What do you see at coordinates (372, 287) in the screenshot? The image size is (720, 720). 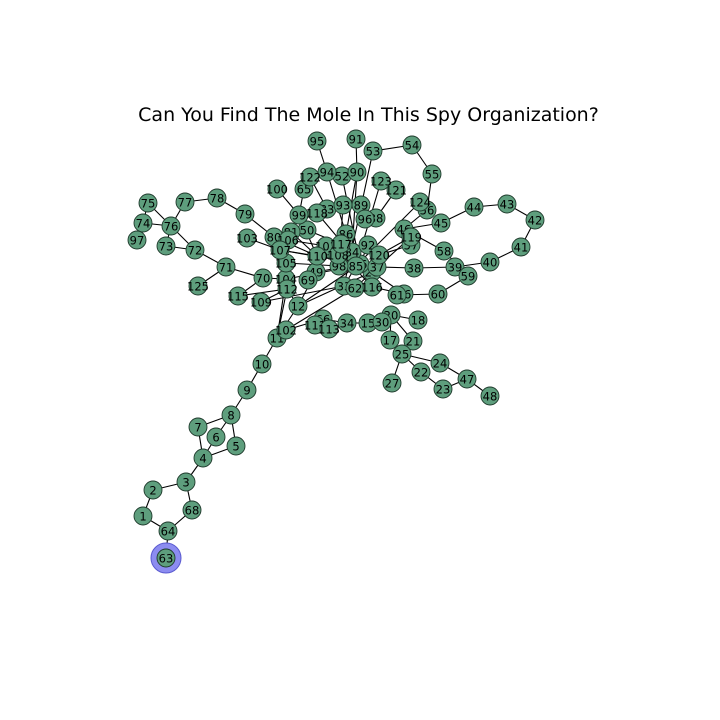 I see `node-116: 116` at bounding box center [372, 287].